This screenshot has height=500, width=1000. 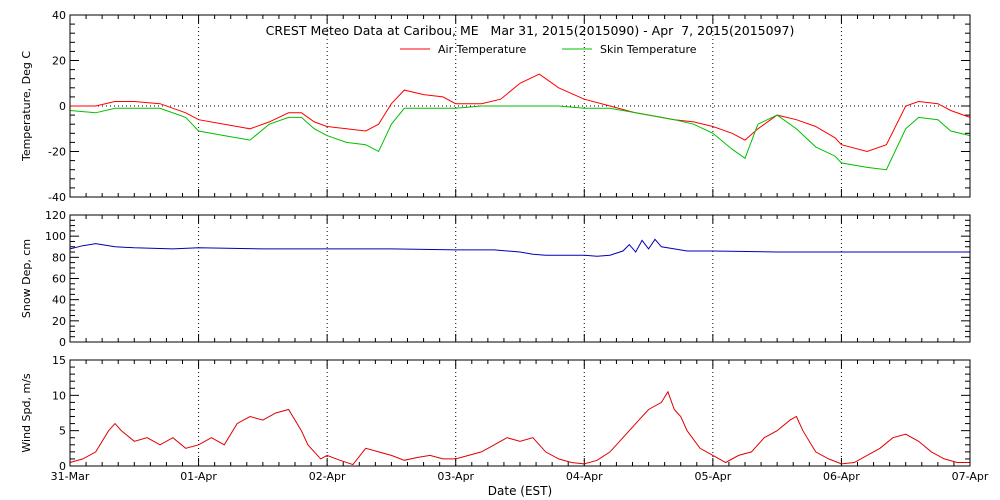 I want to click on x-axis-label: Date (EST), so click(x=520, y=491).